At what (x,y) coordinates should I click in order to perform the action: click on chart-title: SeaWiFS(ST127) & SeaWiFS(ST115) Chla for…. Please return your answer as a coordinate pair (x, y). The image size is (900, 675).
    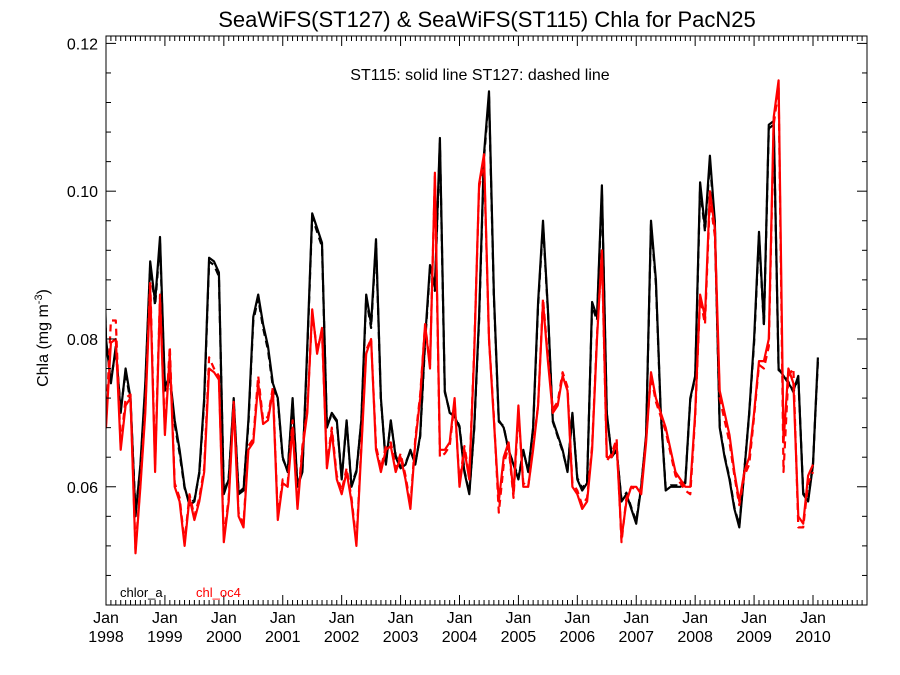
    Looking at the image, I should click on (487, 19).